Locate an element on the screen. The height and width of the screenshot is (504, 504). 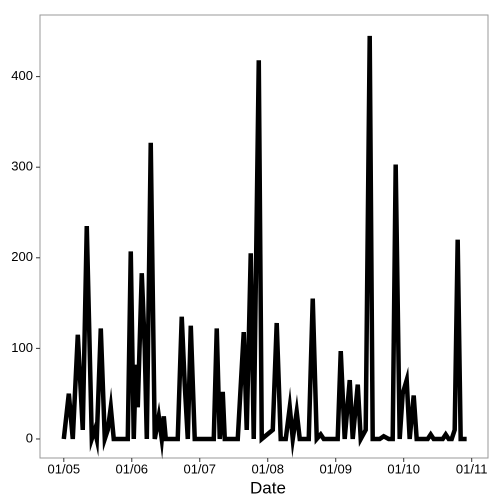
y-tick-label: 300 is located at coordinates (22, 166).